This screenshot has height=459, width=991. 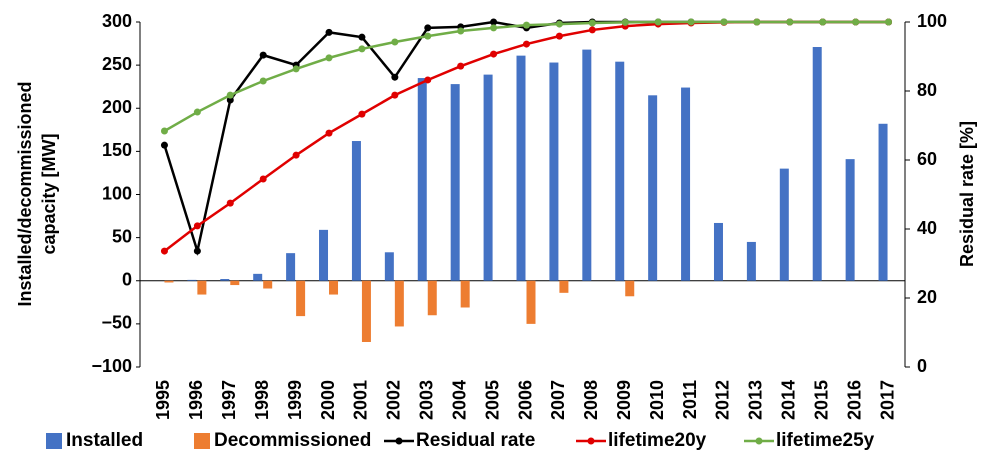 I want to click on y-tick-label: 150, so click(x=117, y=150).